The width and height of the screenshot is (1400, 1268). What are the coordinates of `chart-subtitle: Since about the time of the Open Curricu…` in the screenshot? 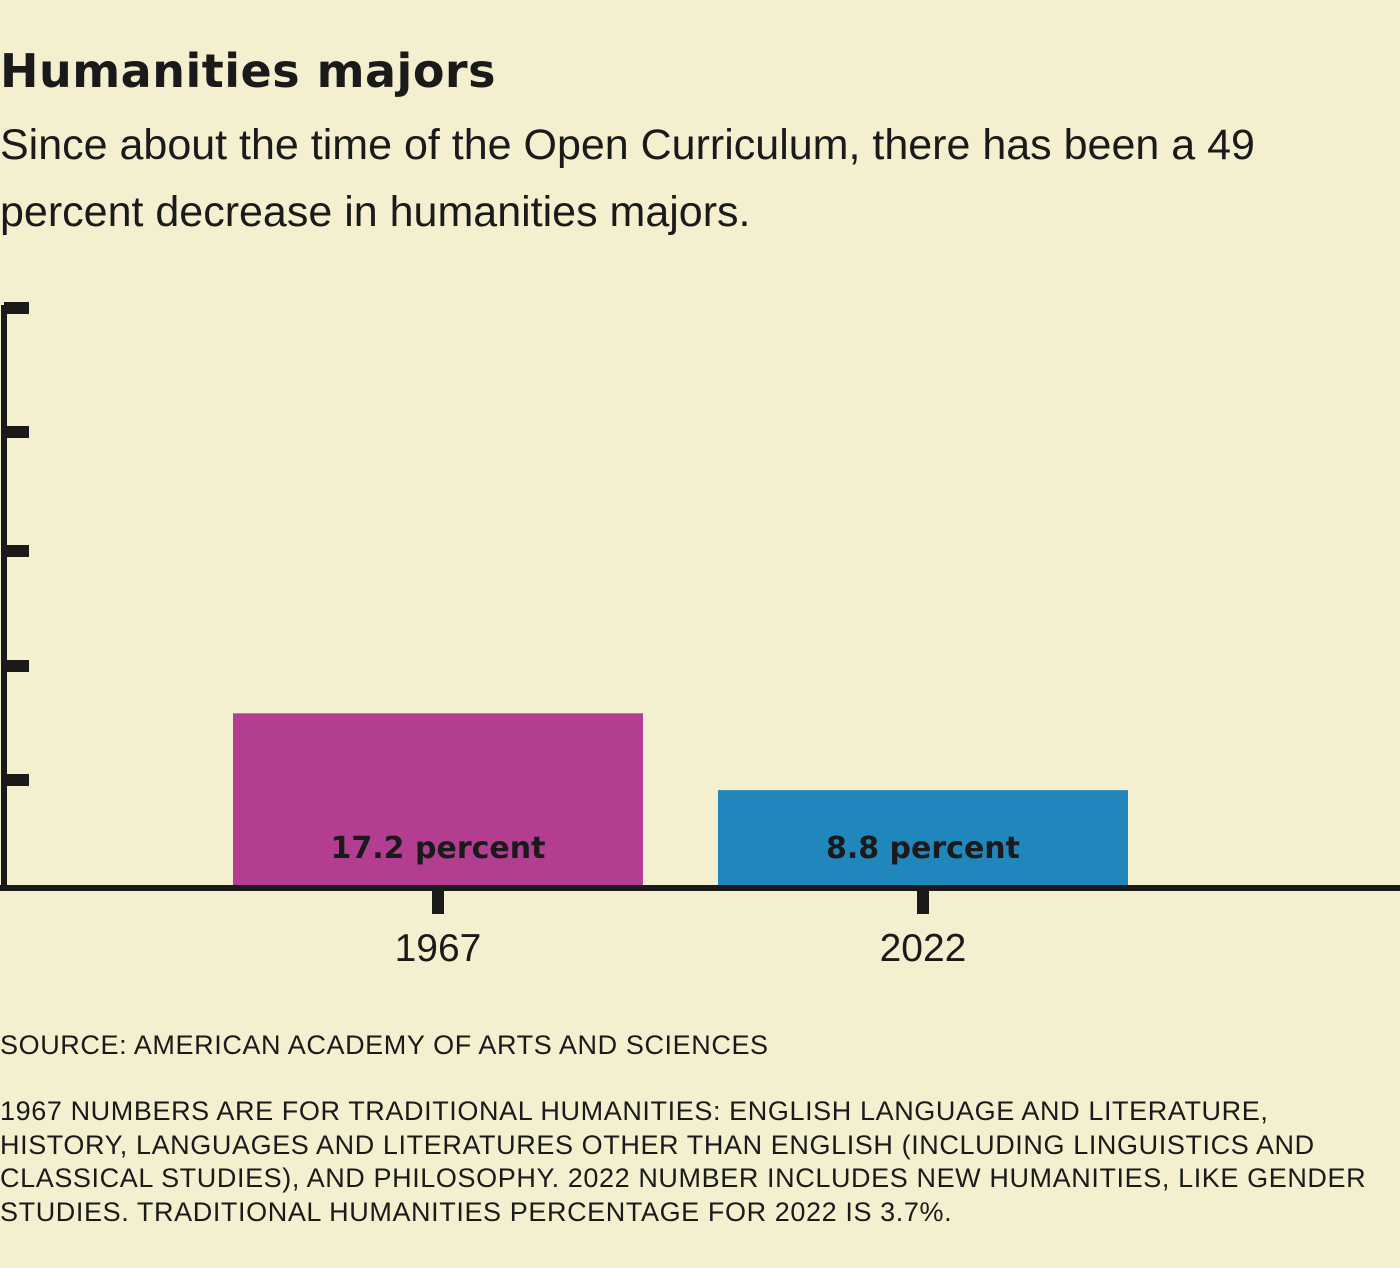 It's located at (627, 178).